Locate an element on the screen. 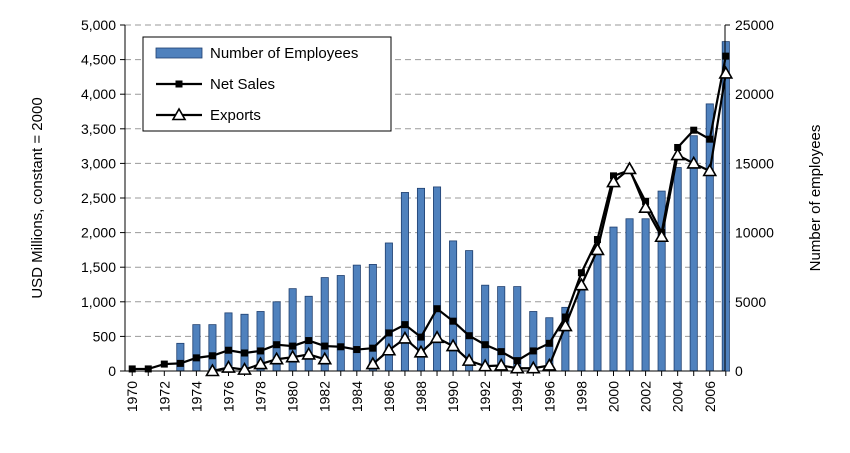 Image resolution: width=850 pixels, height=453 pixels. legend-label: Number of Employees is located at coordinates (284, 53).